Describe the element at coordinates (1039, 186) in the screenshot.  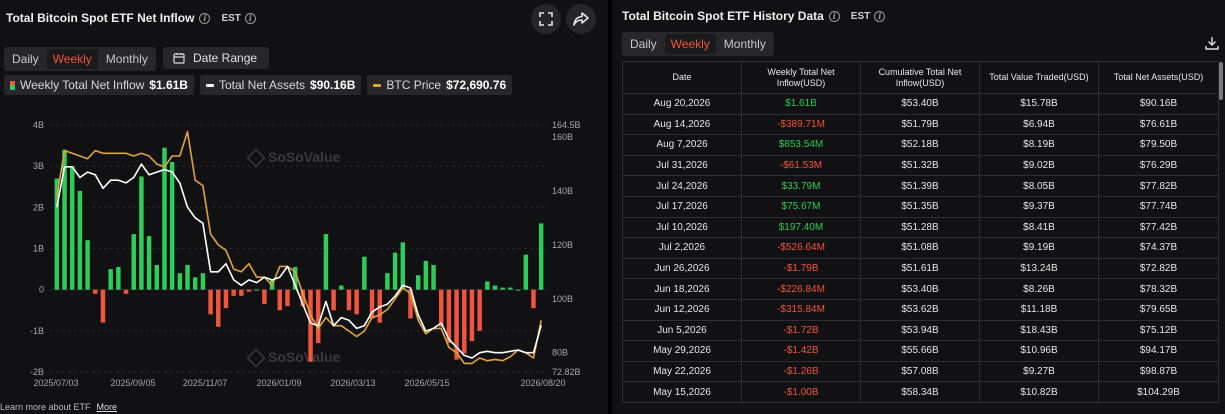
I see `cell-traded: $8.05B` at that location.